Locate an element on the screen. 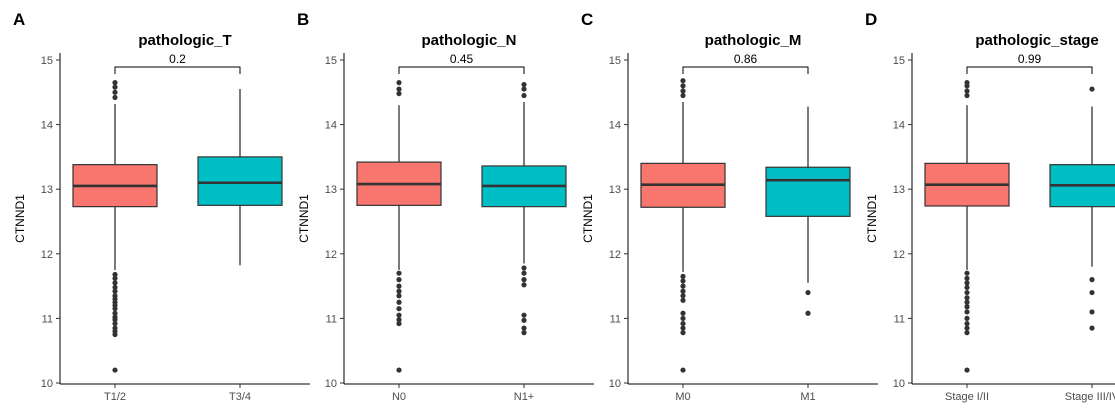 This screenshot has height=414, width=1115. panel-title: pathologic_N is located at coordinates (468, 40).